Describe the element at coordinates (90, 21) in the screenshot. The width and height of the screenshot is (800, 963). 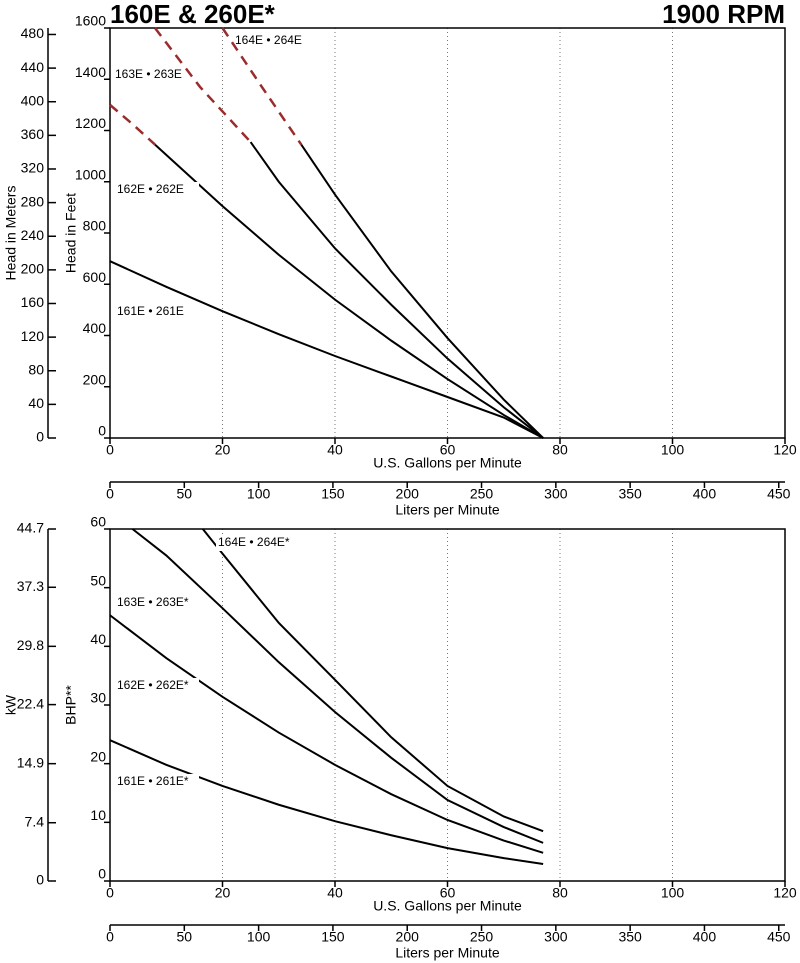
I see `y-tick-label: 1600` at that location.